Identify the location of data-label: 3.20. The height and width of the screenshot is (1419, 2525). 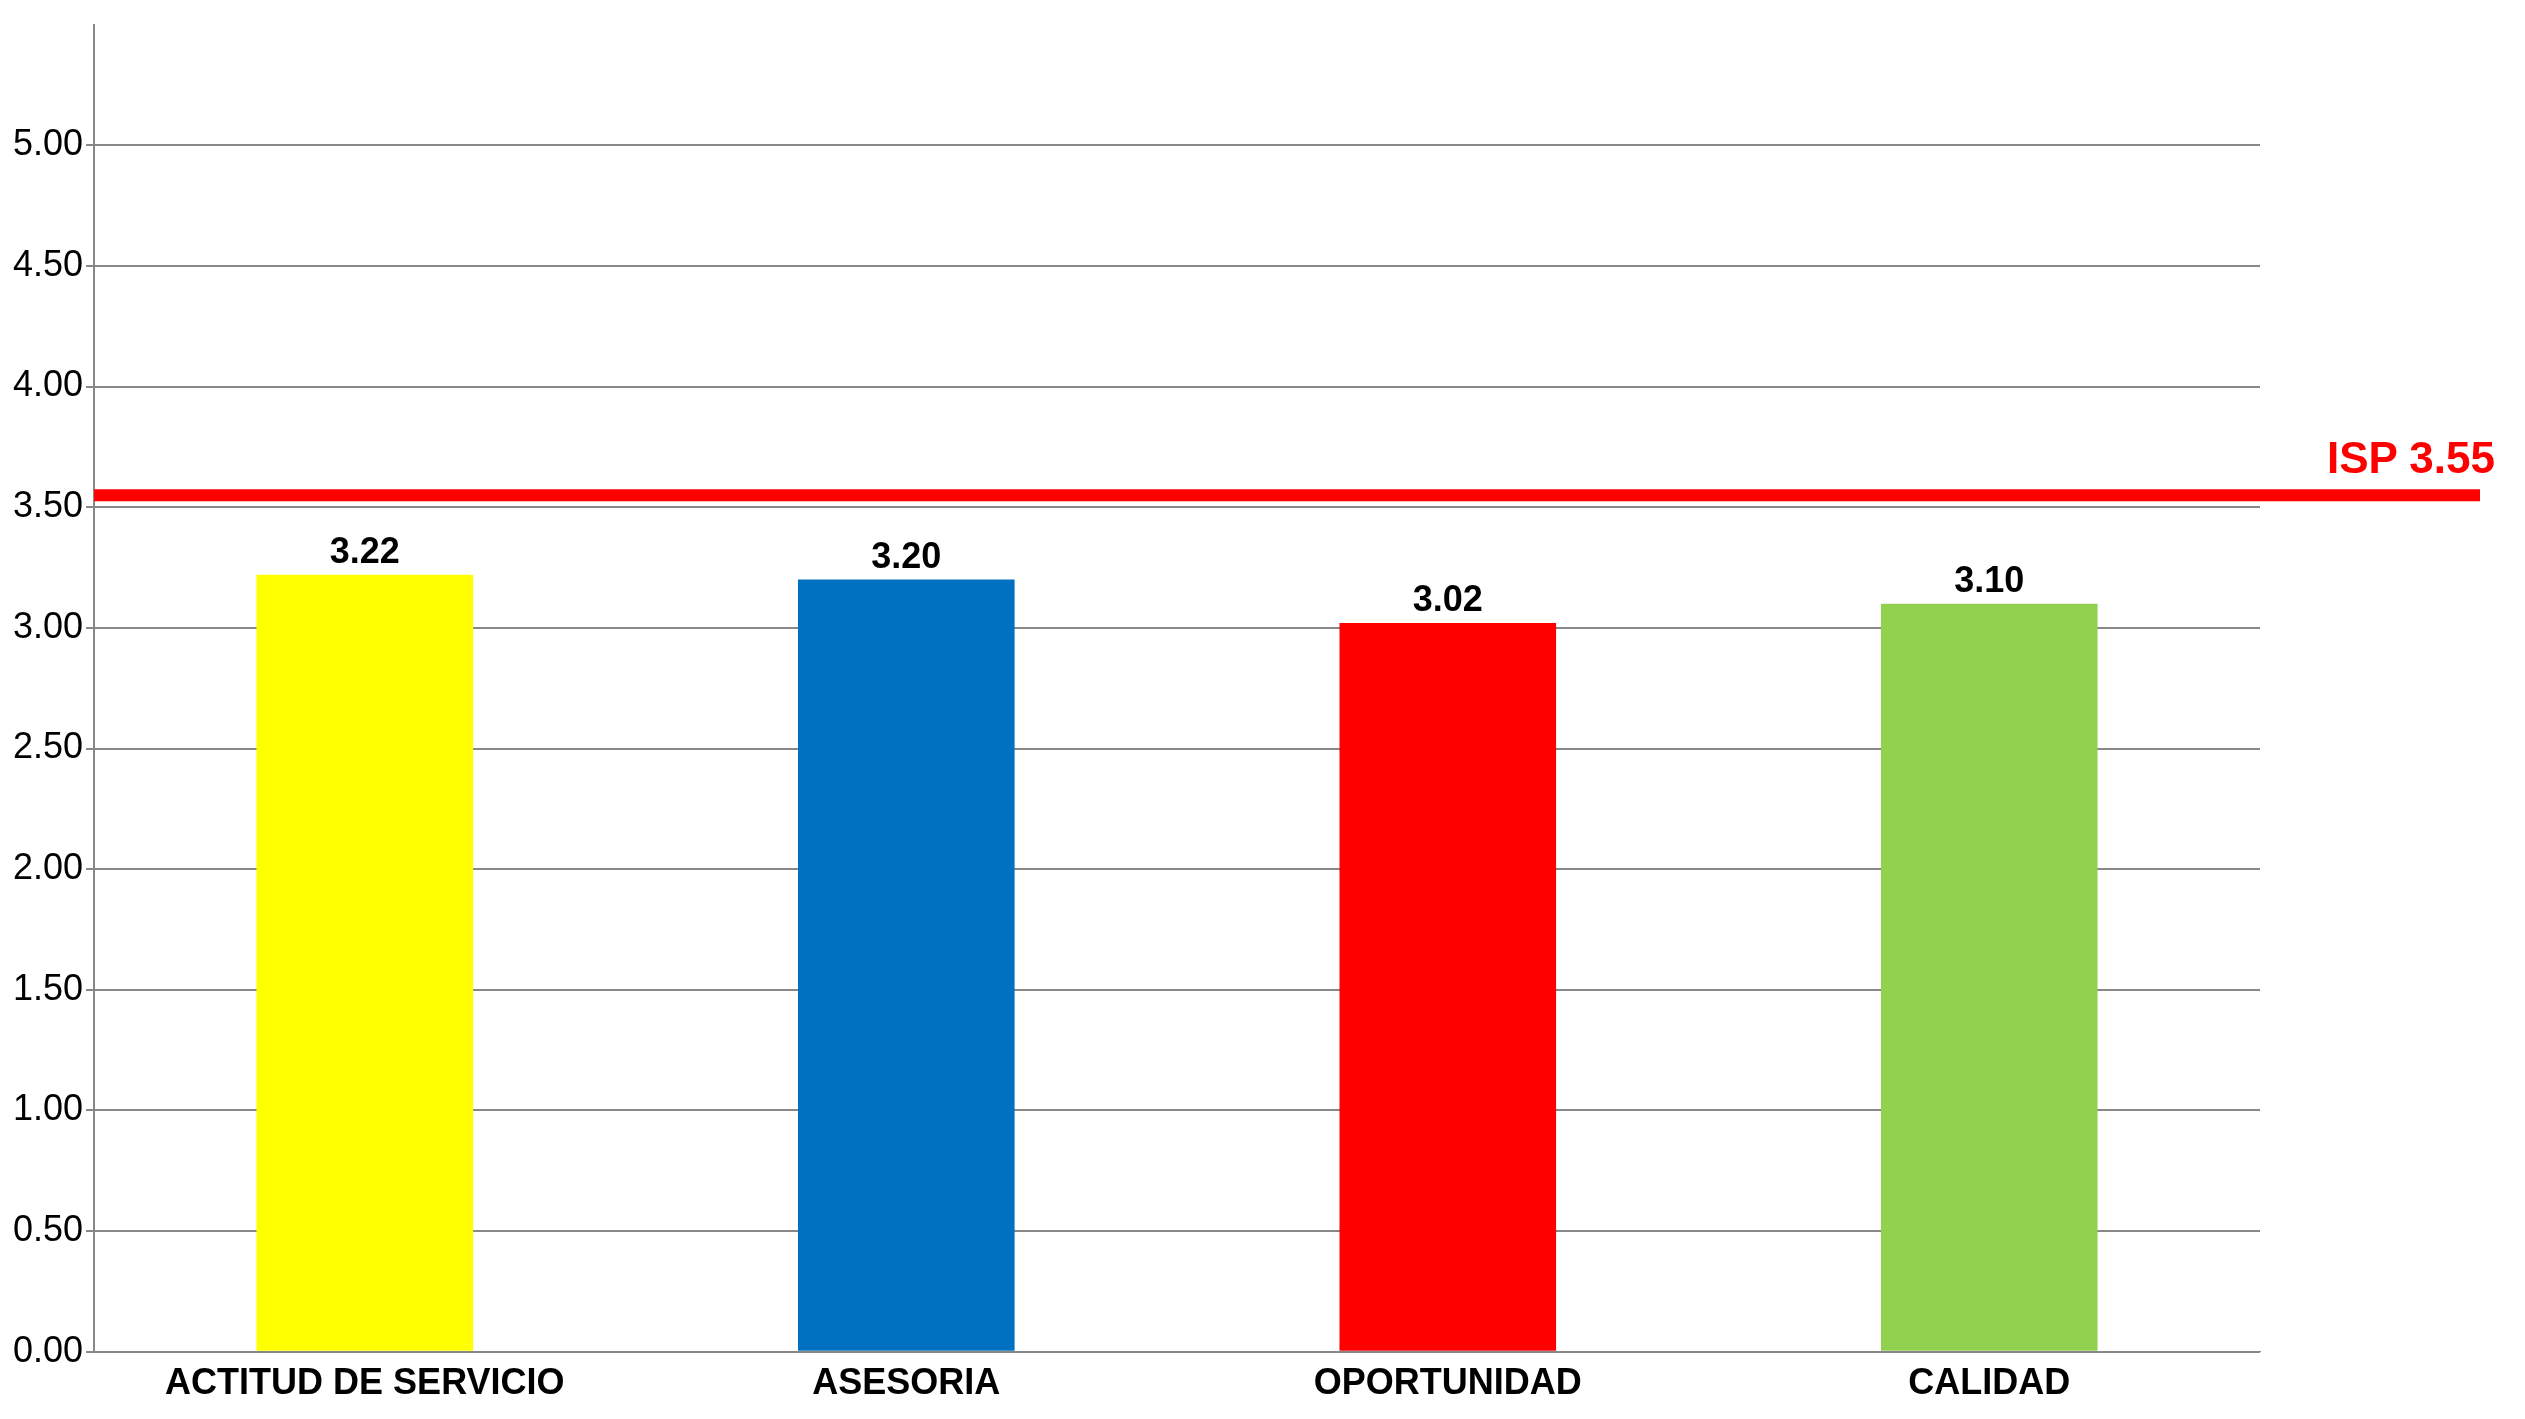
(906, 555).